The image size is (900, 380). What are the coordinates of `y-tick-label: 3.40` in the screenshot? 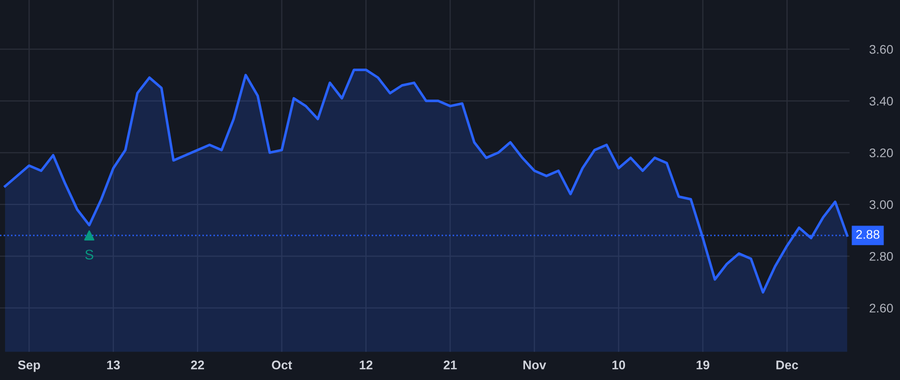 It's located at (881, 101).